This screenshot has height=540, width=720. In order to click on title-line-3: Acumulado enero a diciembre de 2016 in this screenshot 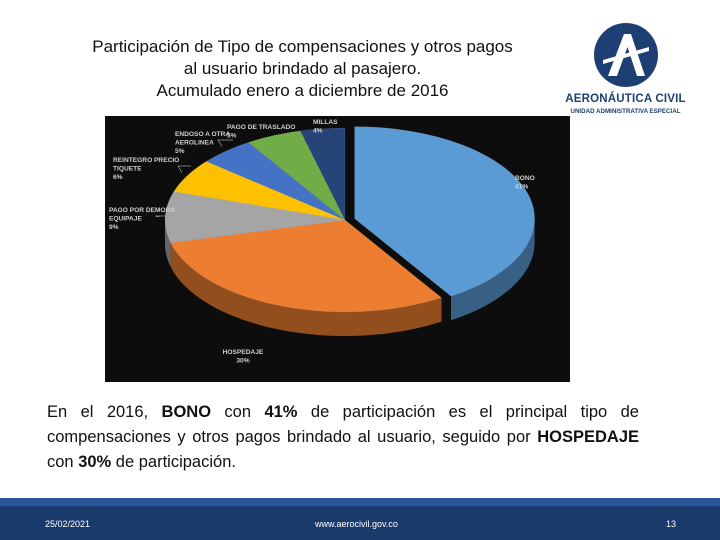, I will do `click(302, 90)`.